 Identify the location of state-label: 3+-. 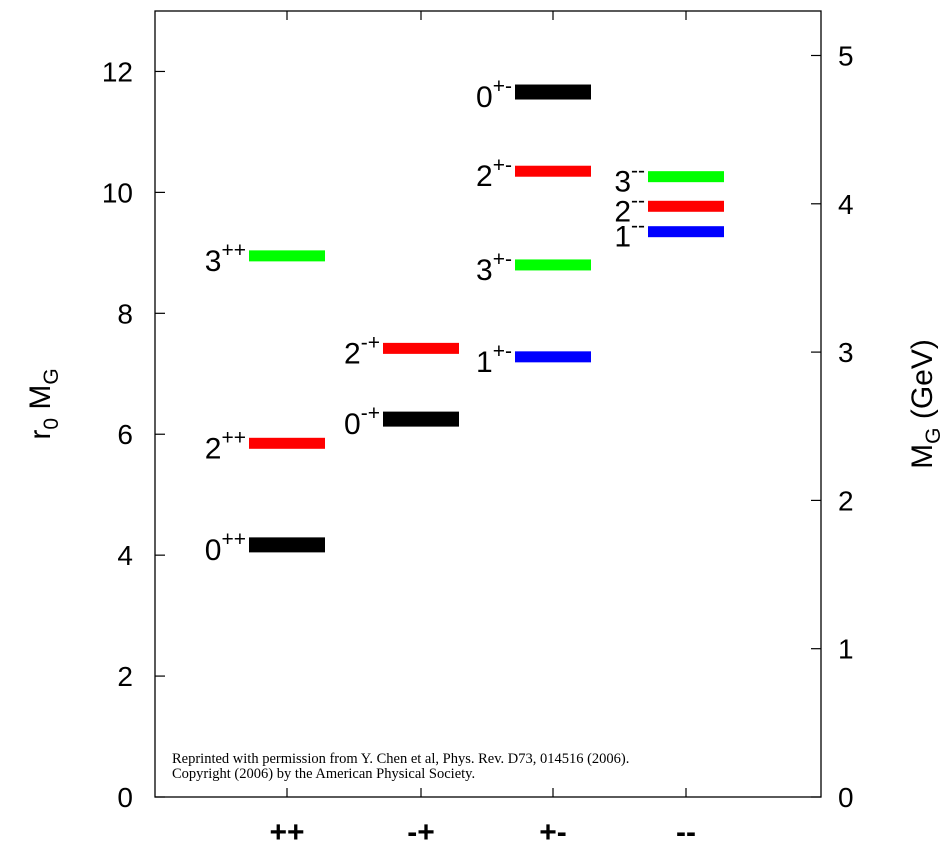
(494, 267).